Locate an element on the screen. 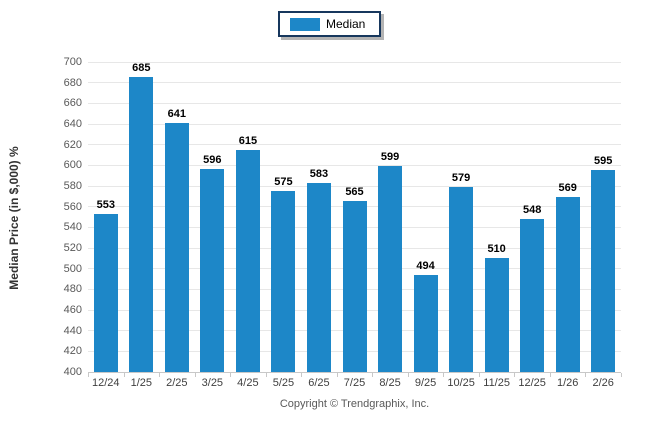  x-tick-label: 9/25 is located at coordinates (425, 383).